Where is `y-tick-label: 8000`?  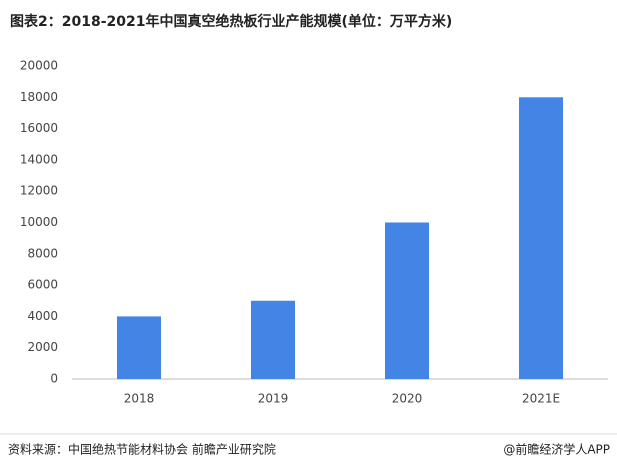 y-tick-label: 8000 is located at coordinates (42, 253).